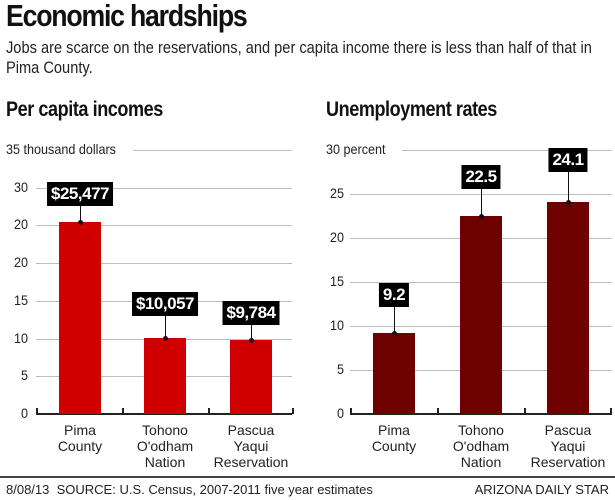 The height and width of the screenshot is (500, 615). Describe the element at coordinates (251, 313) in the screenshot. I see `value-label: $9,784` at that location.